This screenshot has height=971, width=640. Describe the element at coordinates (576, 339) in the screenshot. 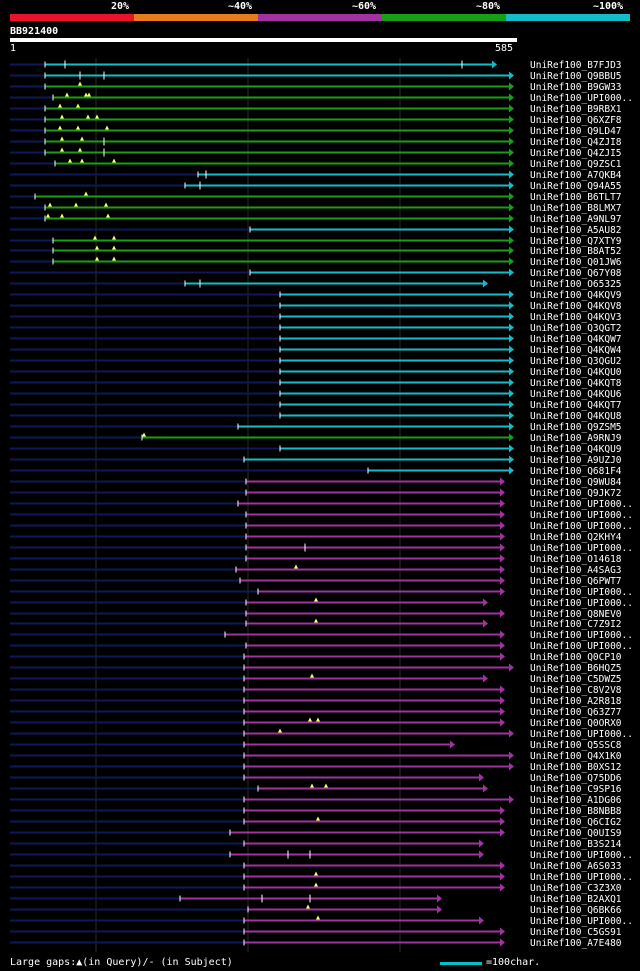

I see `hit-label: UniRef100_Q4KQW7` at that location.